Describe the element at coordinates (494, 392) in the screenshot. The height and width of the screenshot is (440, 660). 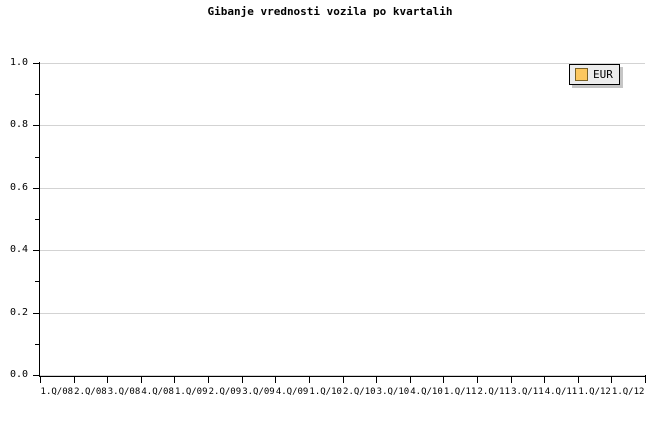
I see `x-axis-label: 2.Q/11` at that location.